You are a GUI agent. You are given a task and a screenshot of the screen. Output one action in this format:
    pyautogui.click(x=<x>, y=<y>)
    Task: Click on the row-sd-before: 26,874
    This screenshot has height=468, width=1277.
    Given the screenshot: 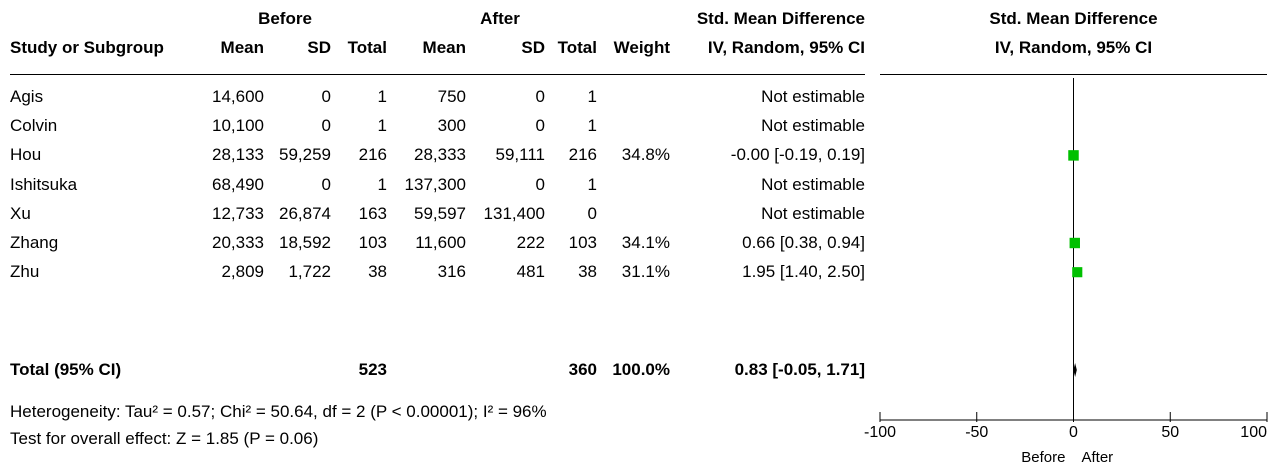 What is the action you would take?
    pyautogui.click(x=305, y=213)
    